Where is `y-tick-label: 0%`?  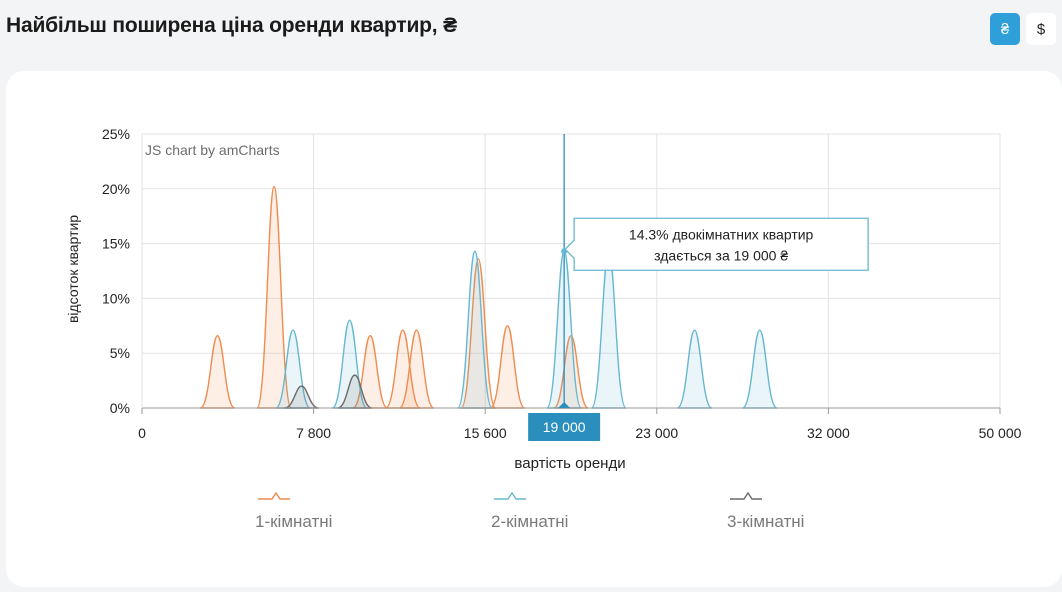 y-tick-label: 0% is located at coordinates (120, 408).